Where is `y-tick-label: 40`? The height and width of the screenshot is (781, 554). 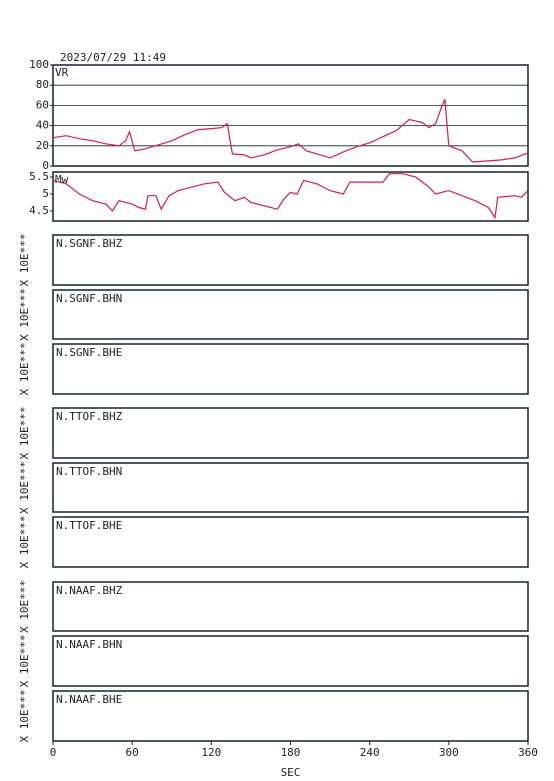
y-tick-label: 40 is located at coordinates (42, 125).